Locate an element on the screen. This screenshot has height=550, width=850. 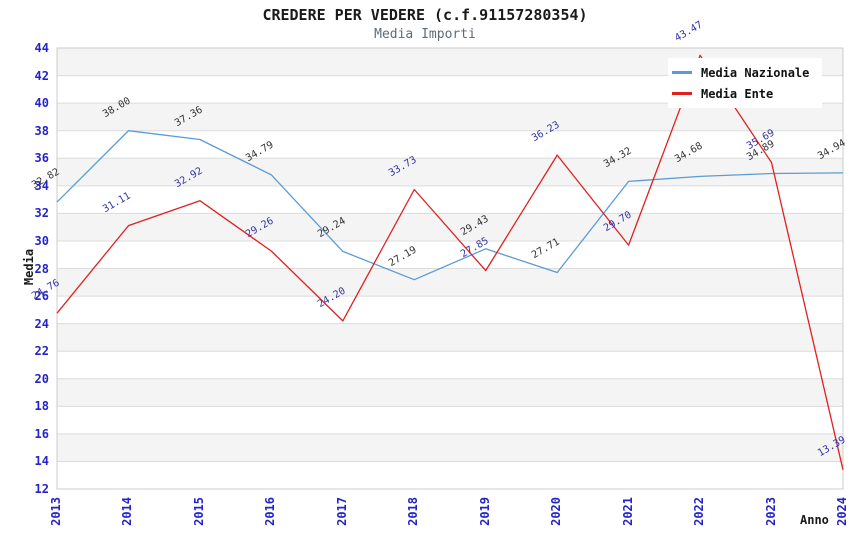
x-tick-label: 2014 is located at coordinates (127, 511).